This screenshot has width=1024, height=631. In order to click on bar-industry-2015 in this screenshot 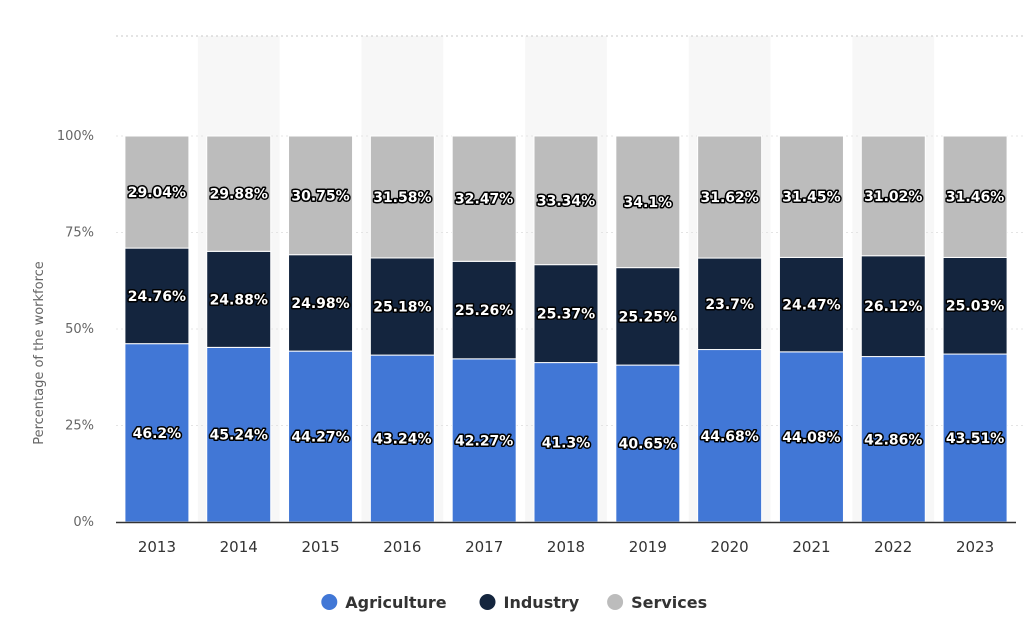, I will do `click(321, 303)`.